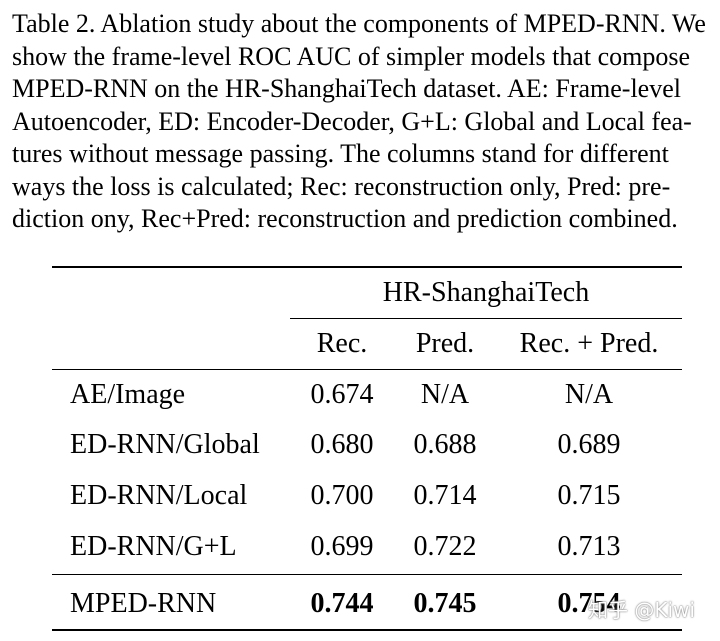 This screenshot has width=720, height=641. I want to click on watermark: 知乎 @Kiwi, so click(641, 610).